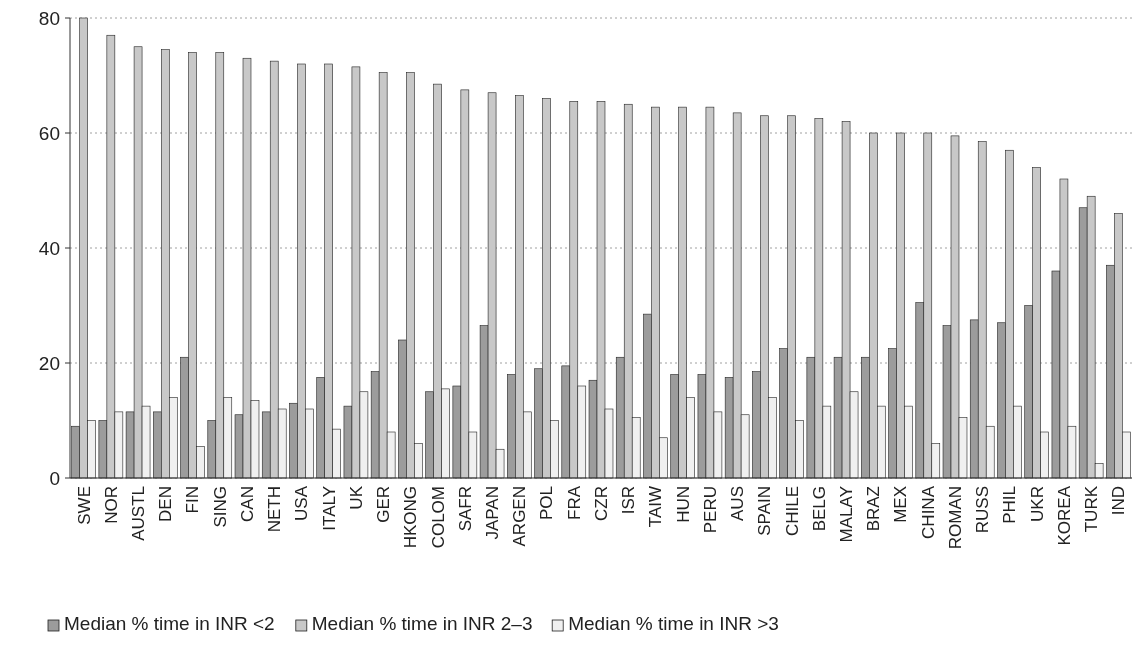 The height and width of the screenshot is (658, 1148). Describe the element at coordinates (601, 503) in the screenshot. I see `x-tick-label: CZR` at that location.